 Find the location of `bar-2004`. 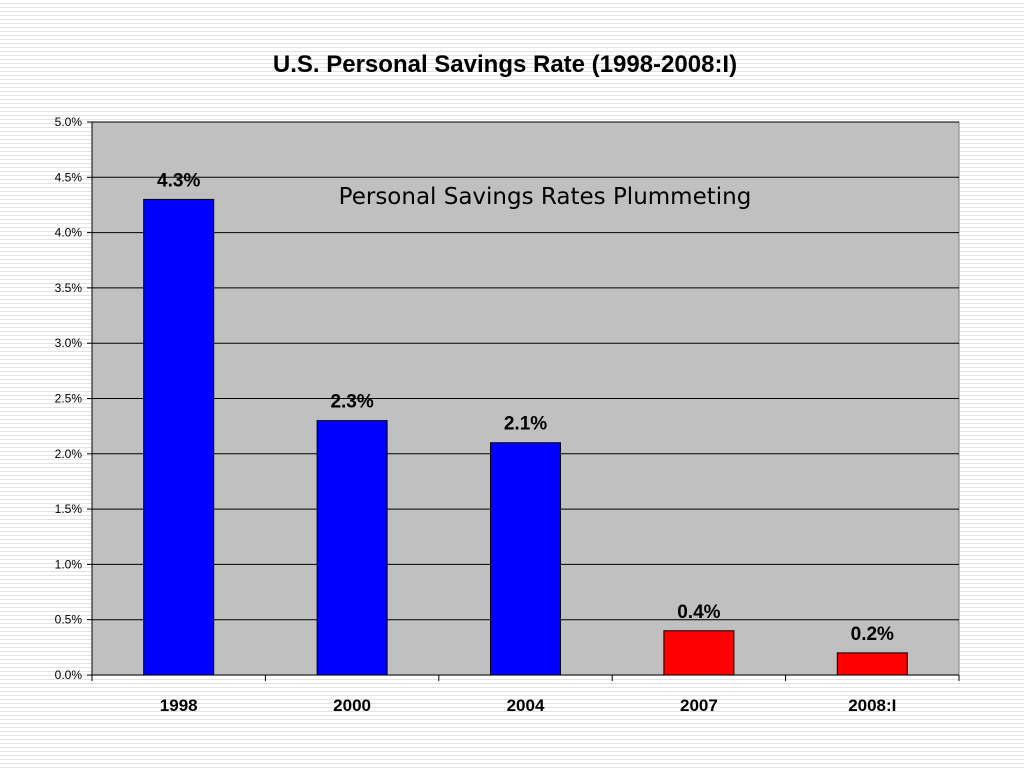

bar-2004 is located at coordinates (525, 559).